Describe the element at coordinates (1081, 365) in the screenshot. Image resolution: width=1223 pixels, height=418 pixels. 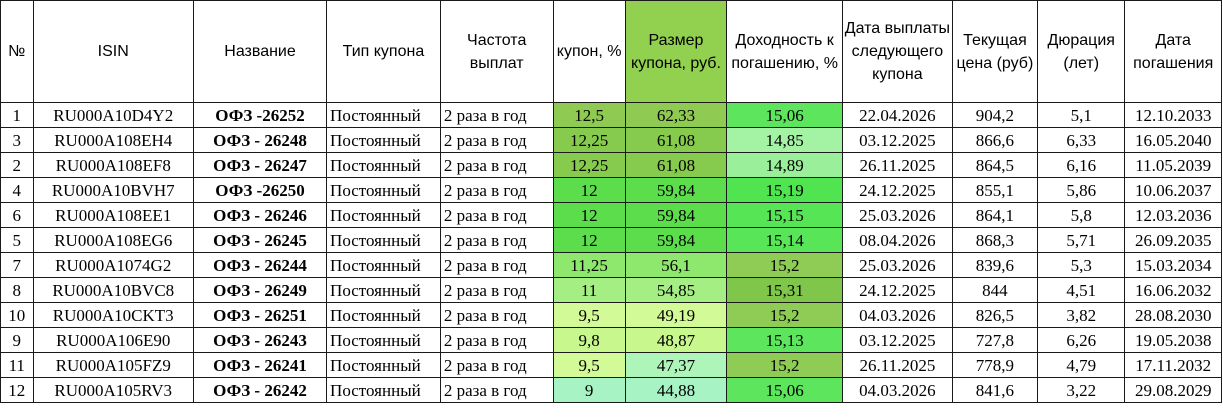
I see `duration-cell: 4,79` at that location.